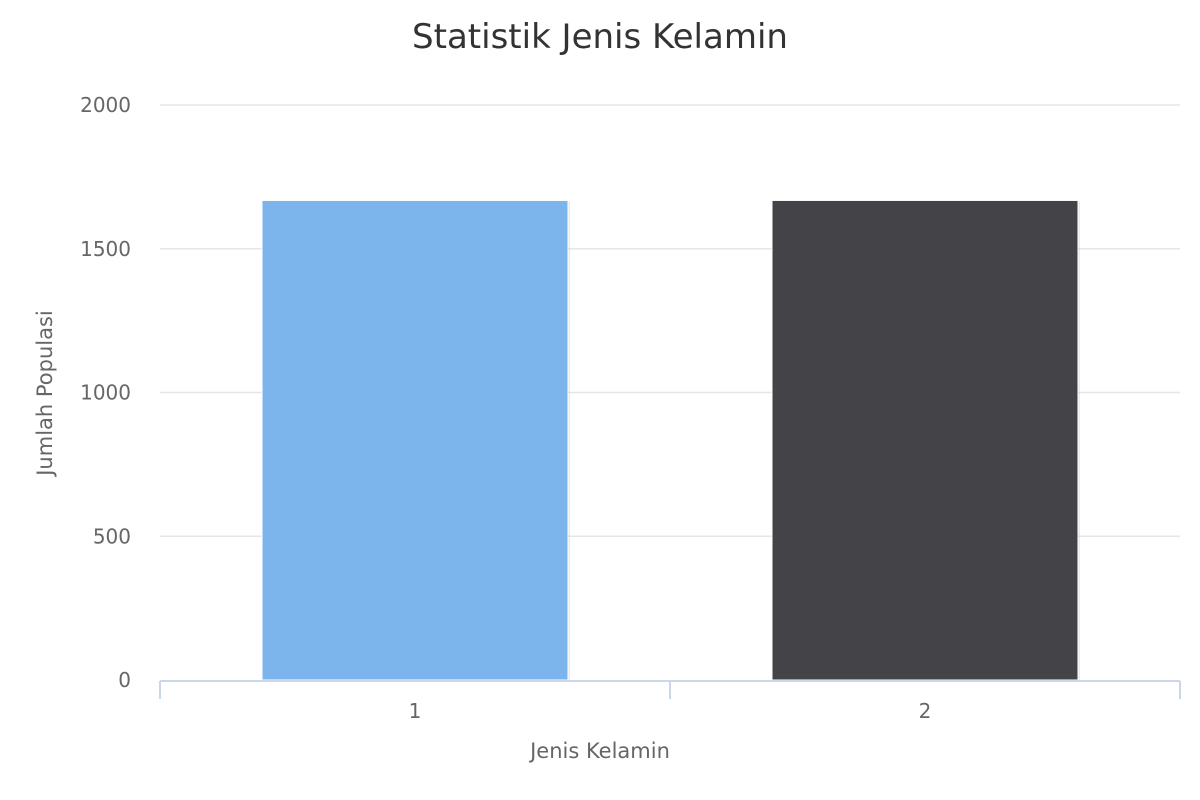 This screenshot has width=1200, height=800. Describe the element at coordinates (45, 394) in the screenshot. I see `y-axis-label: Jumlah Populasi` at that location.